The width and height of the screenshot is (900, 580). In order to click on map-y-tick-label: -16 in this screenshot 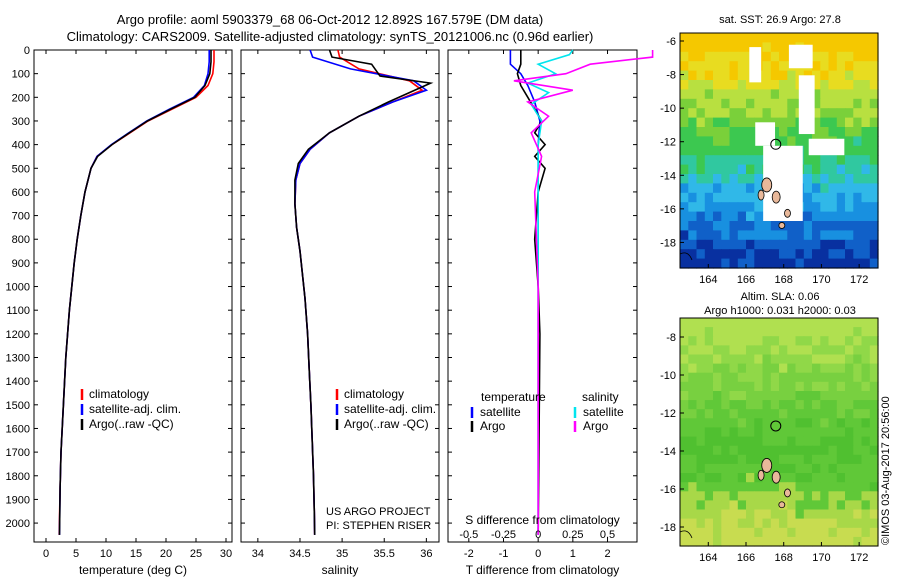, I will do `click(668, 210)`.